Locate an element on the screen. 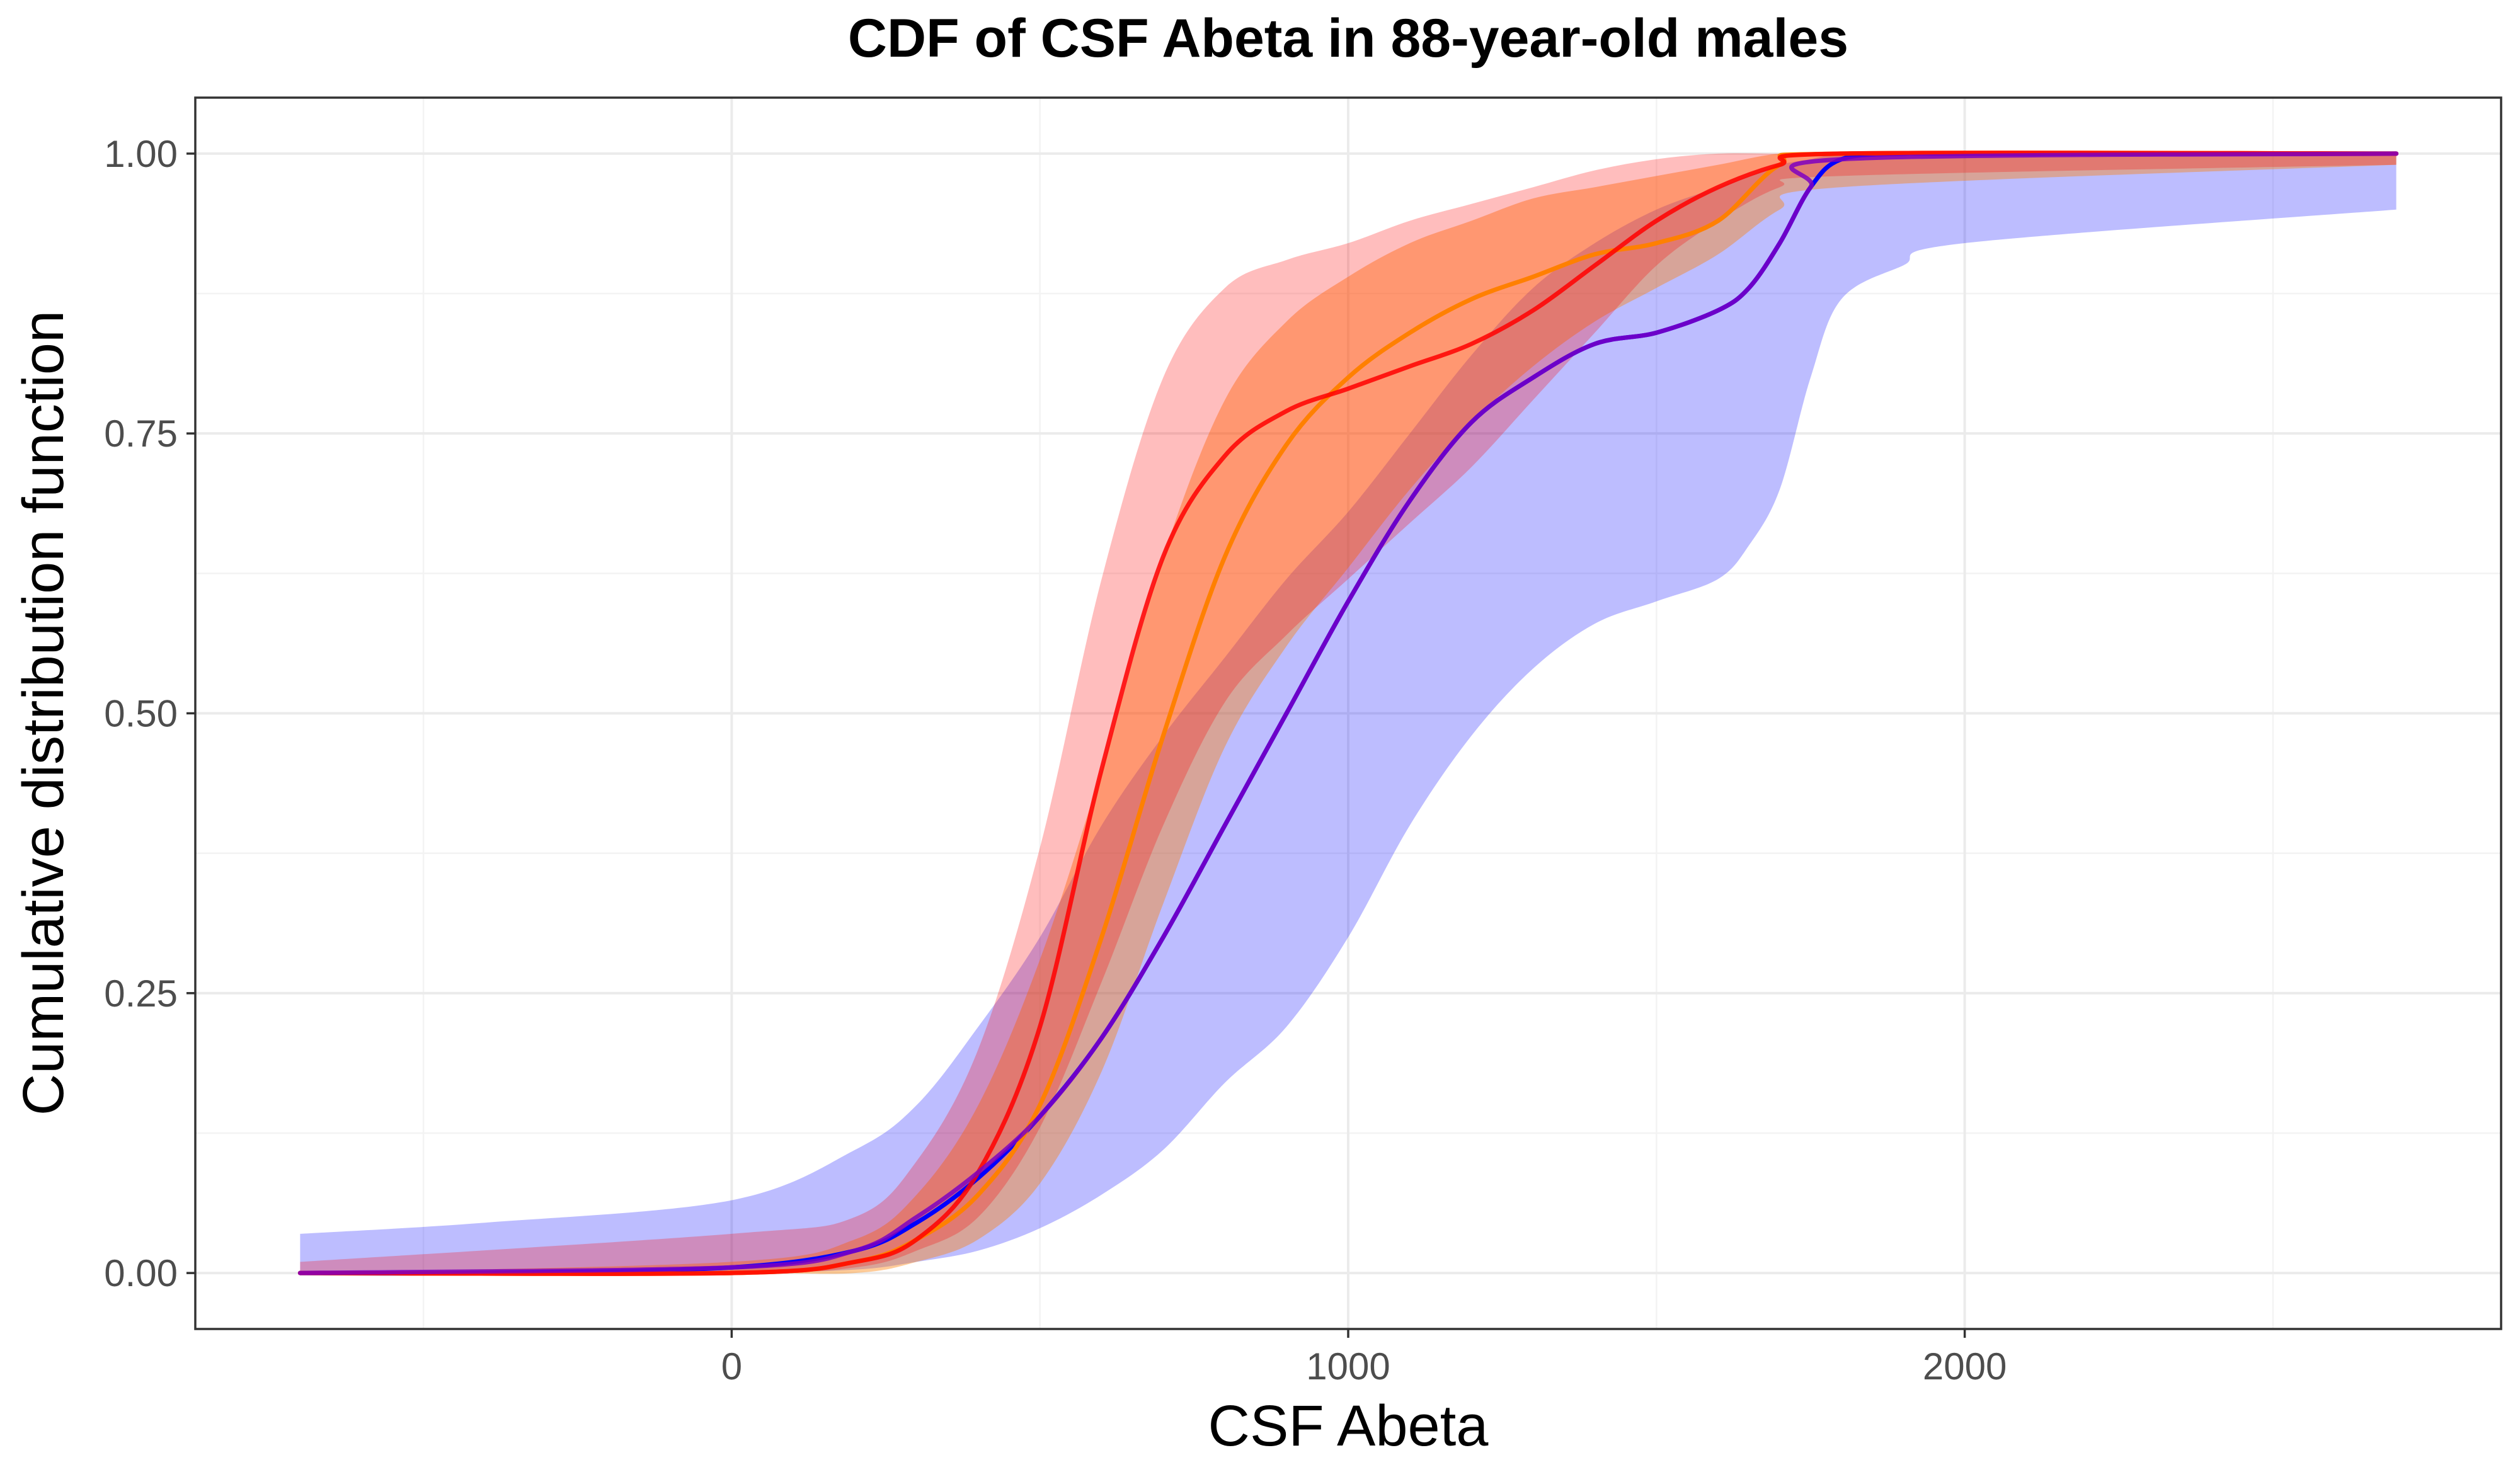 The width and height of the screenshot is (2520, 1477). y-axis-title: Cumulative distribution function is located at coordinates (43, 713).